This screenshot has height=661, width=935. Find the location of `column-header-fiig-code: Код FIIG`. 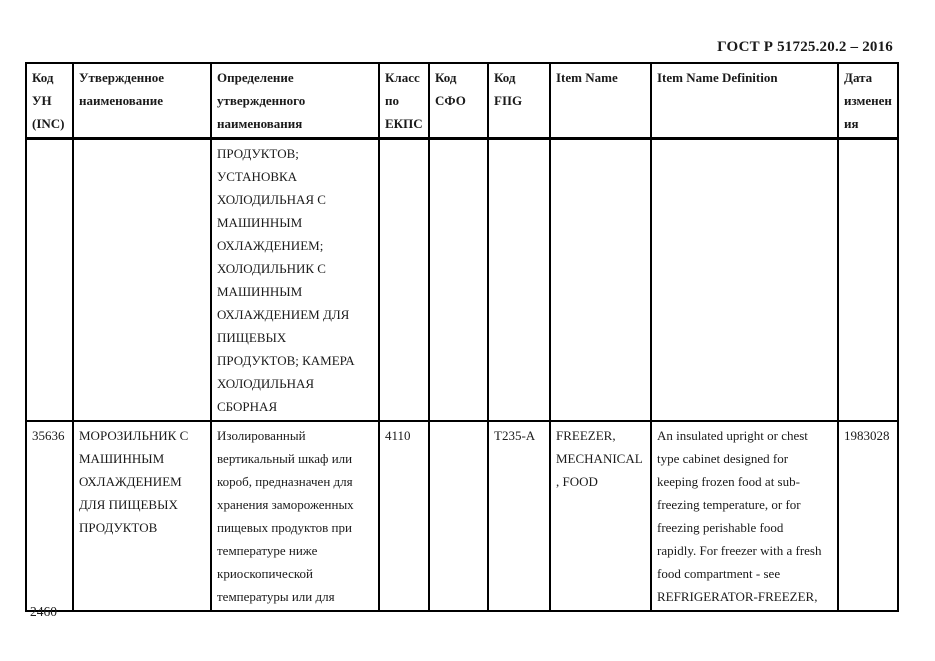

column-header-fiig-code: Код FIIG is located at coordinates (519, 101).